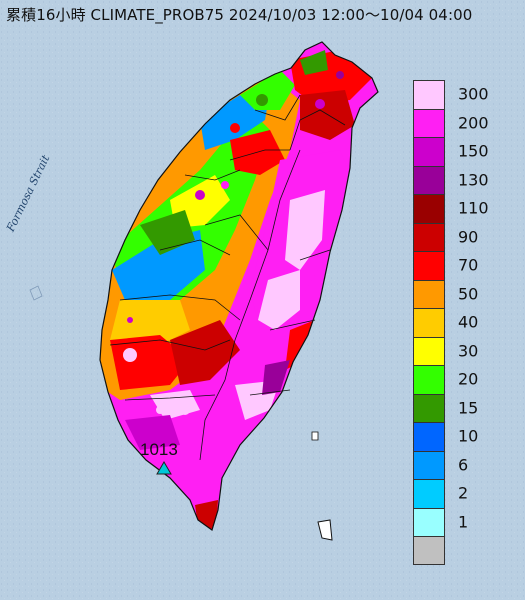 The image size is (525, 600). What do you see at coordinates (325, 530) in the screenshot?
I see `lanyu-island` at bounding box center [325, 530].